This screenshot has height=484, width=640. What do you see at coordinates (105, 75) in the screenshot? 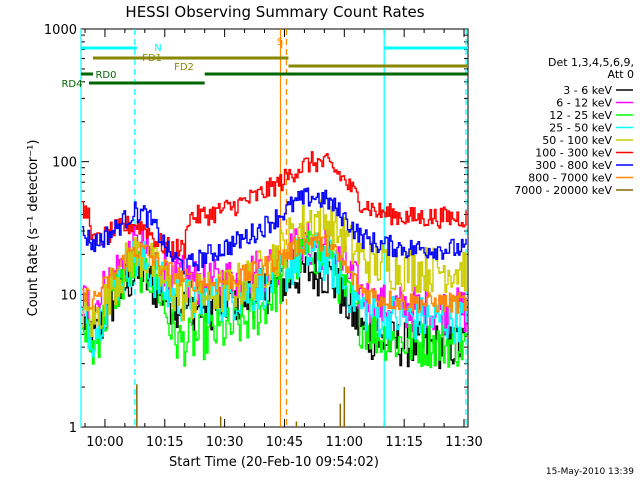
I see `flag-label-rd0: RD0` at bounding box center [105, 75].